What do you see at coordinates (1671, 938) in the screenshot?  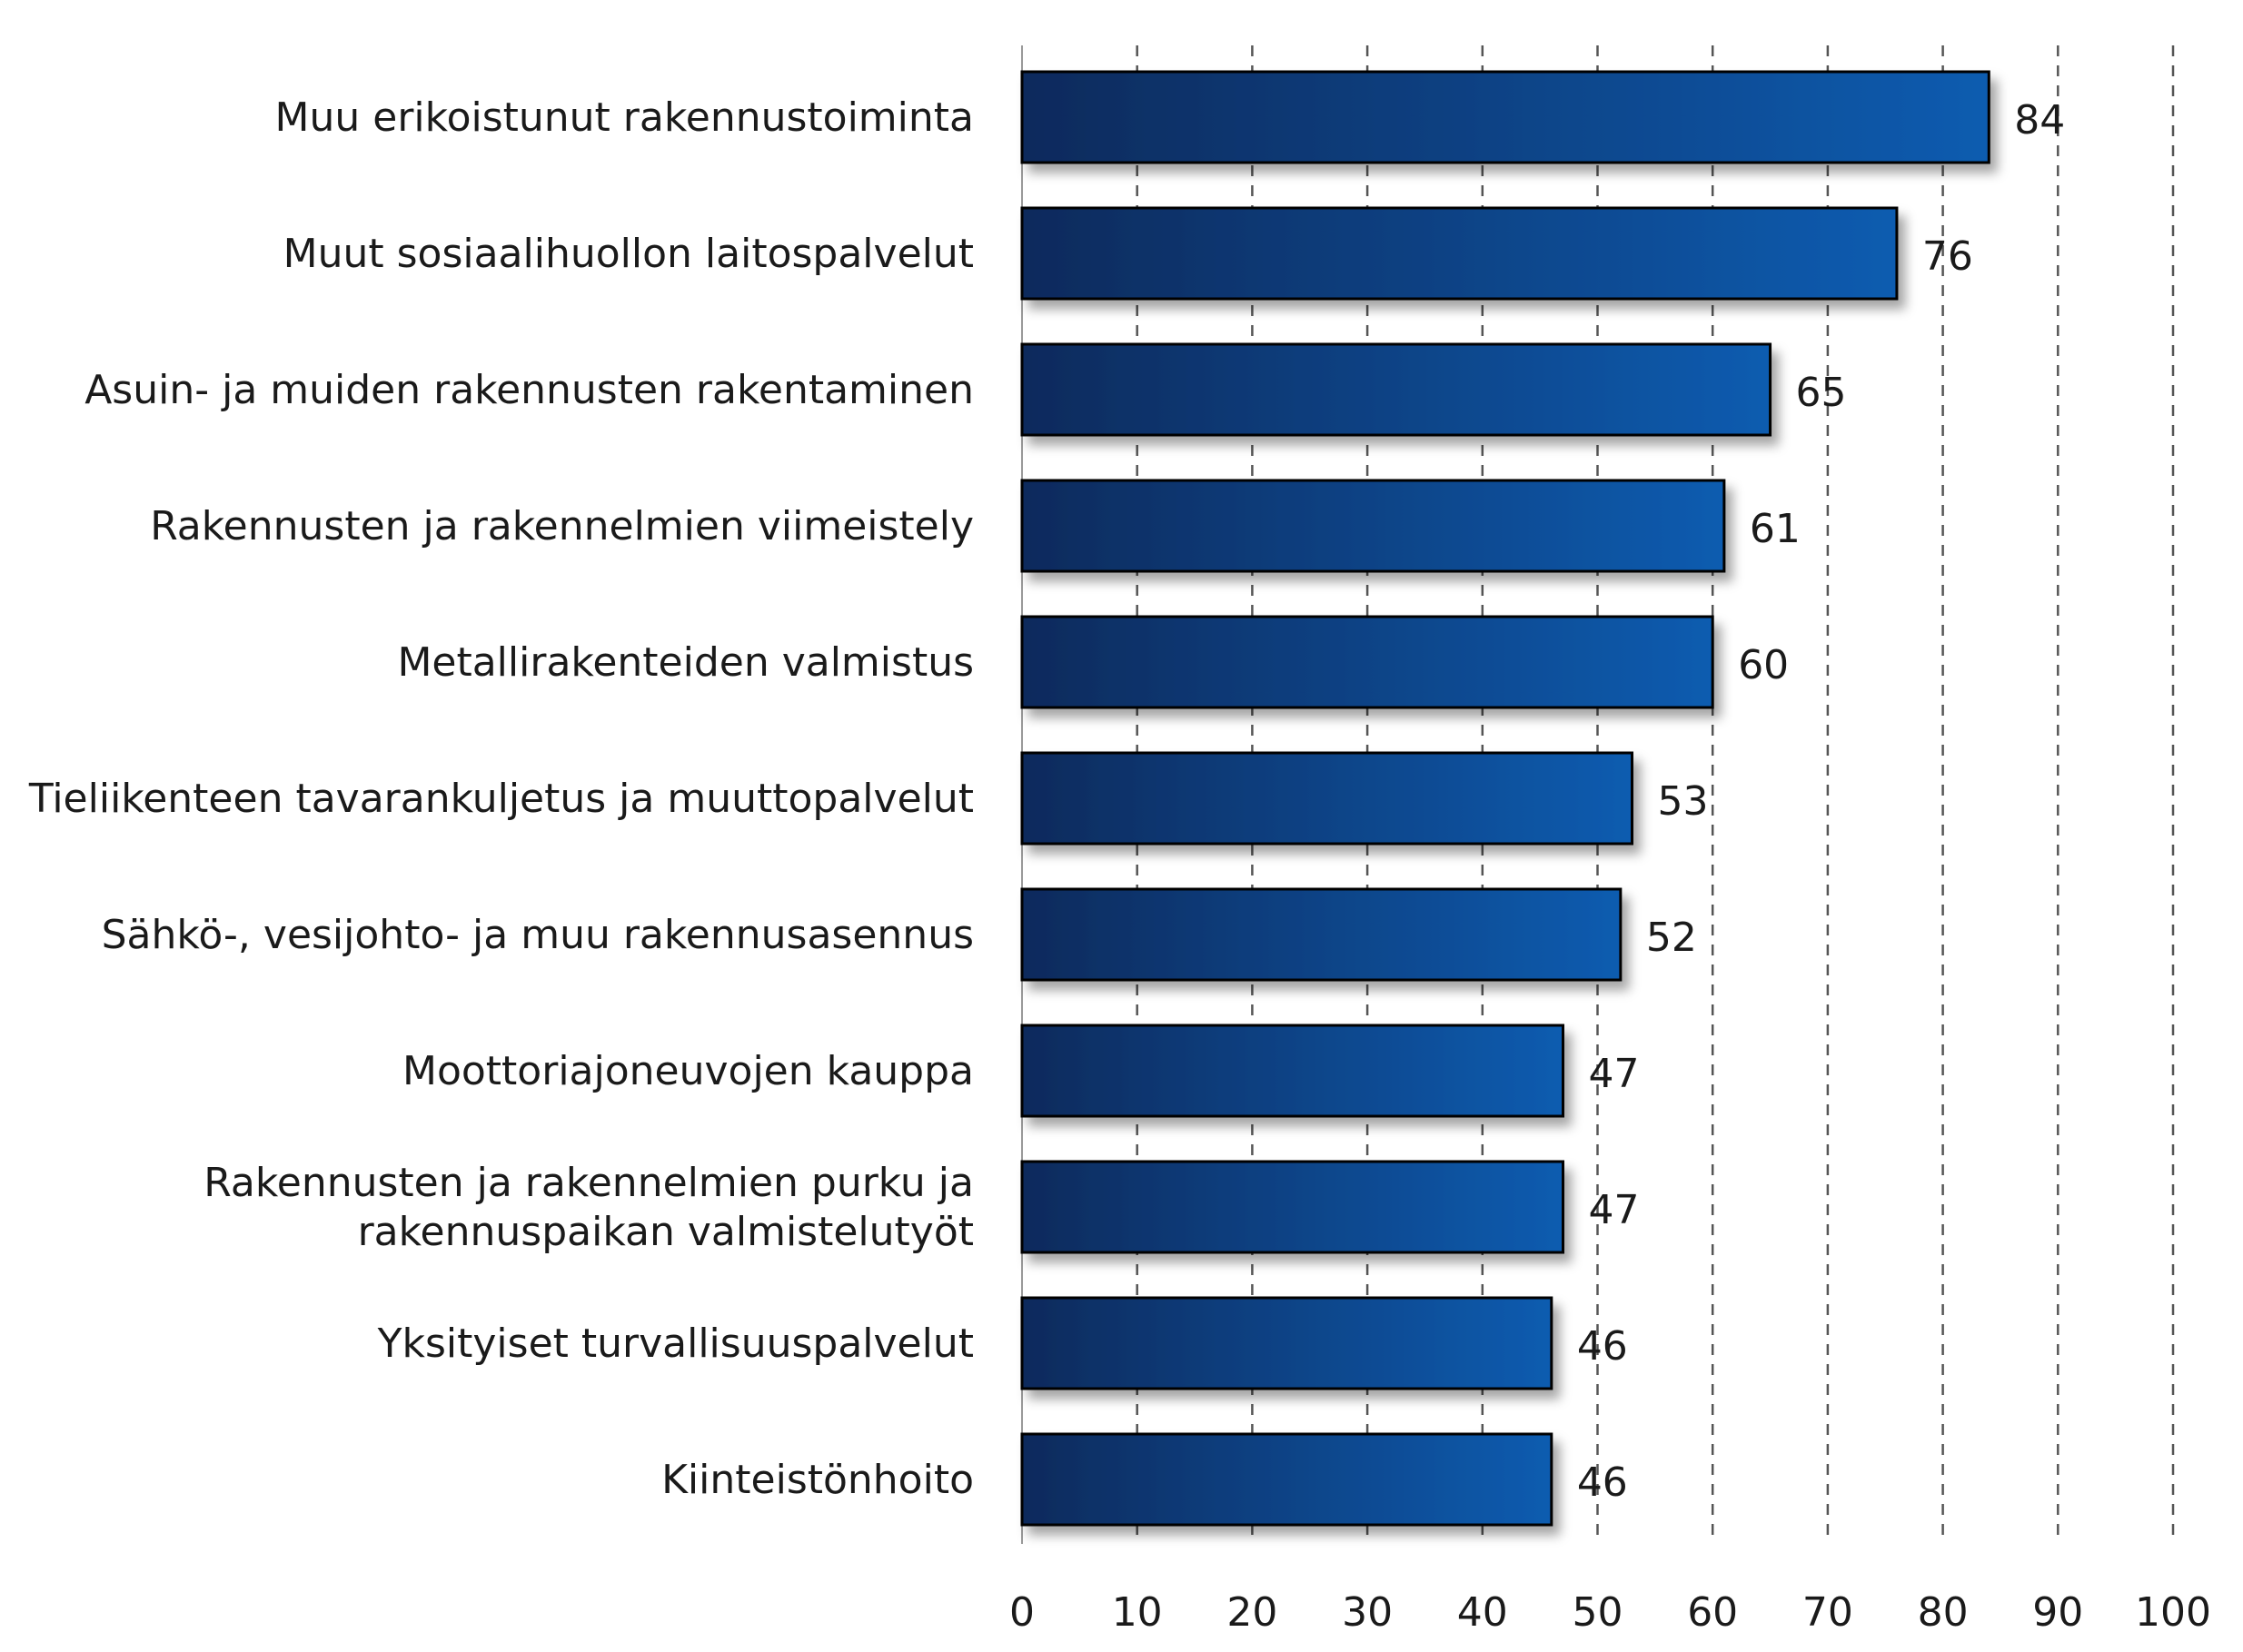 I see `value-label-6: 52` at bounding box center [1671, 938].